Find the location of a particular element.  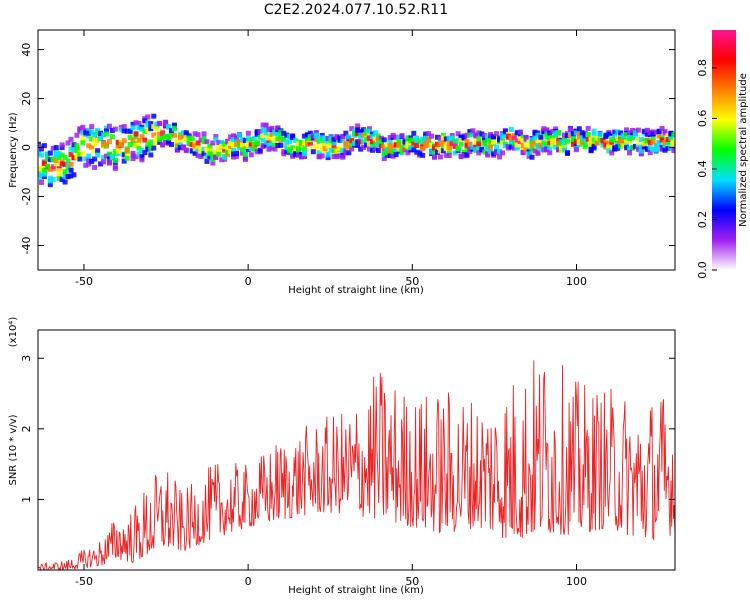

spectrogram-y-tick-label: -40 is located at coordinates (26, 246).